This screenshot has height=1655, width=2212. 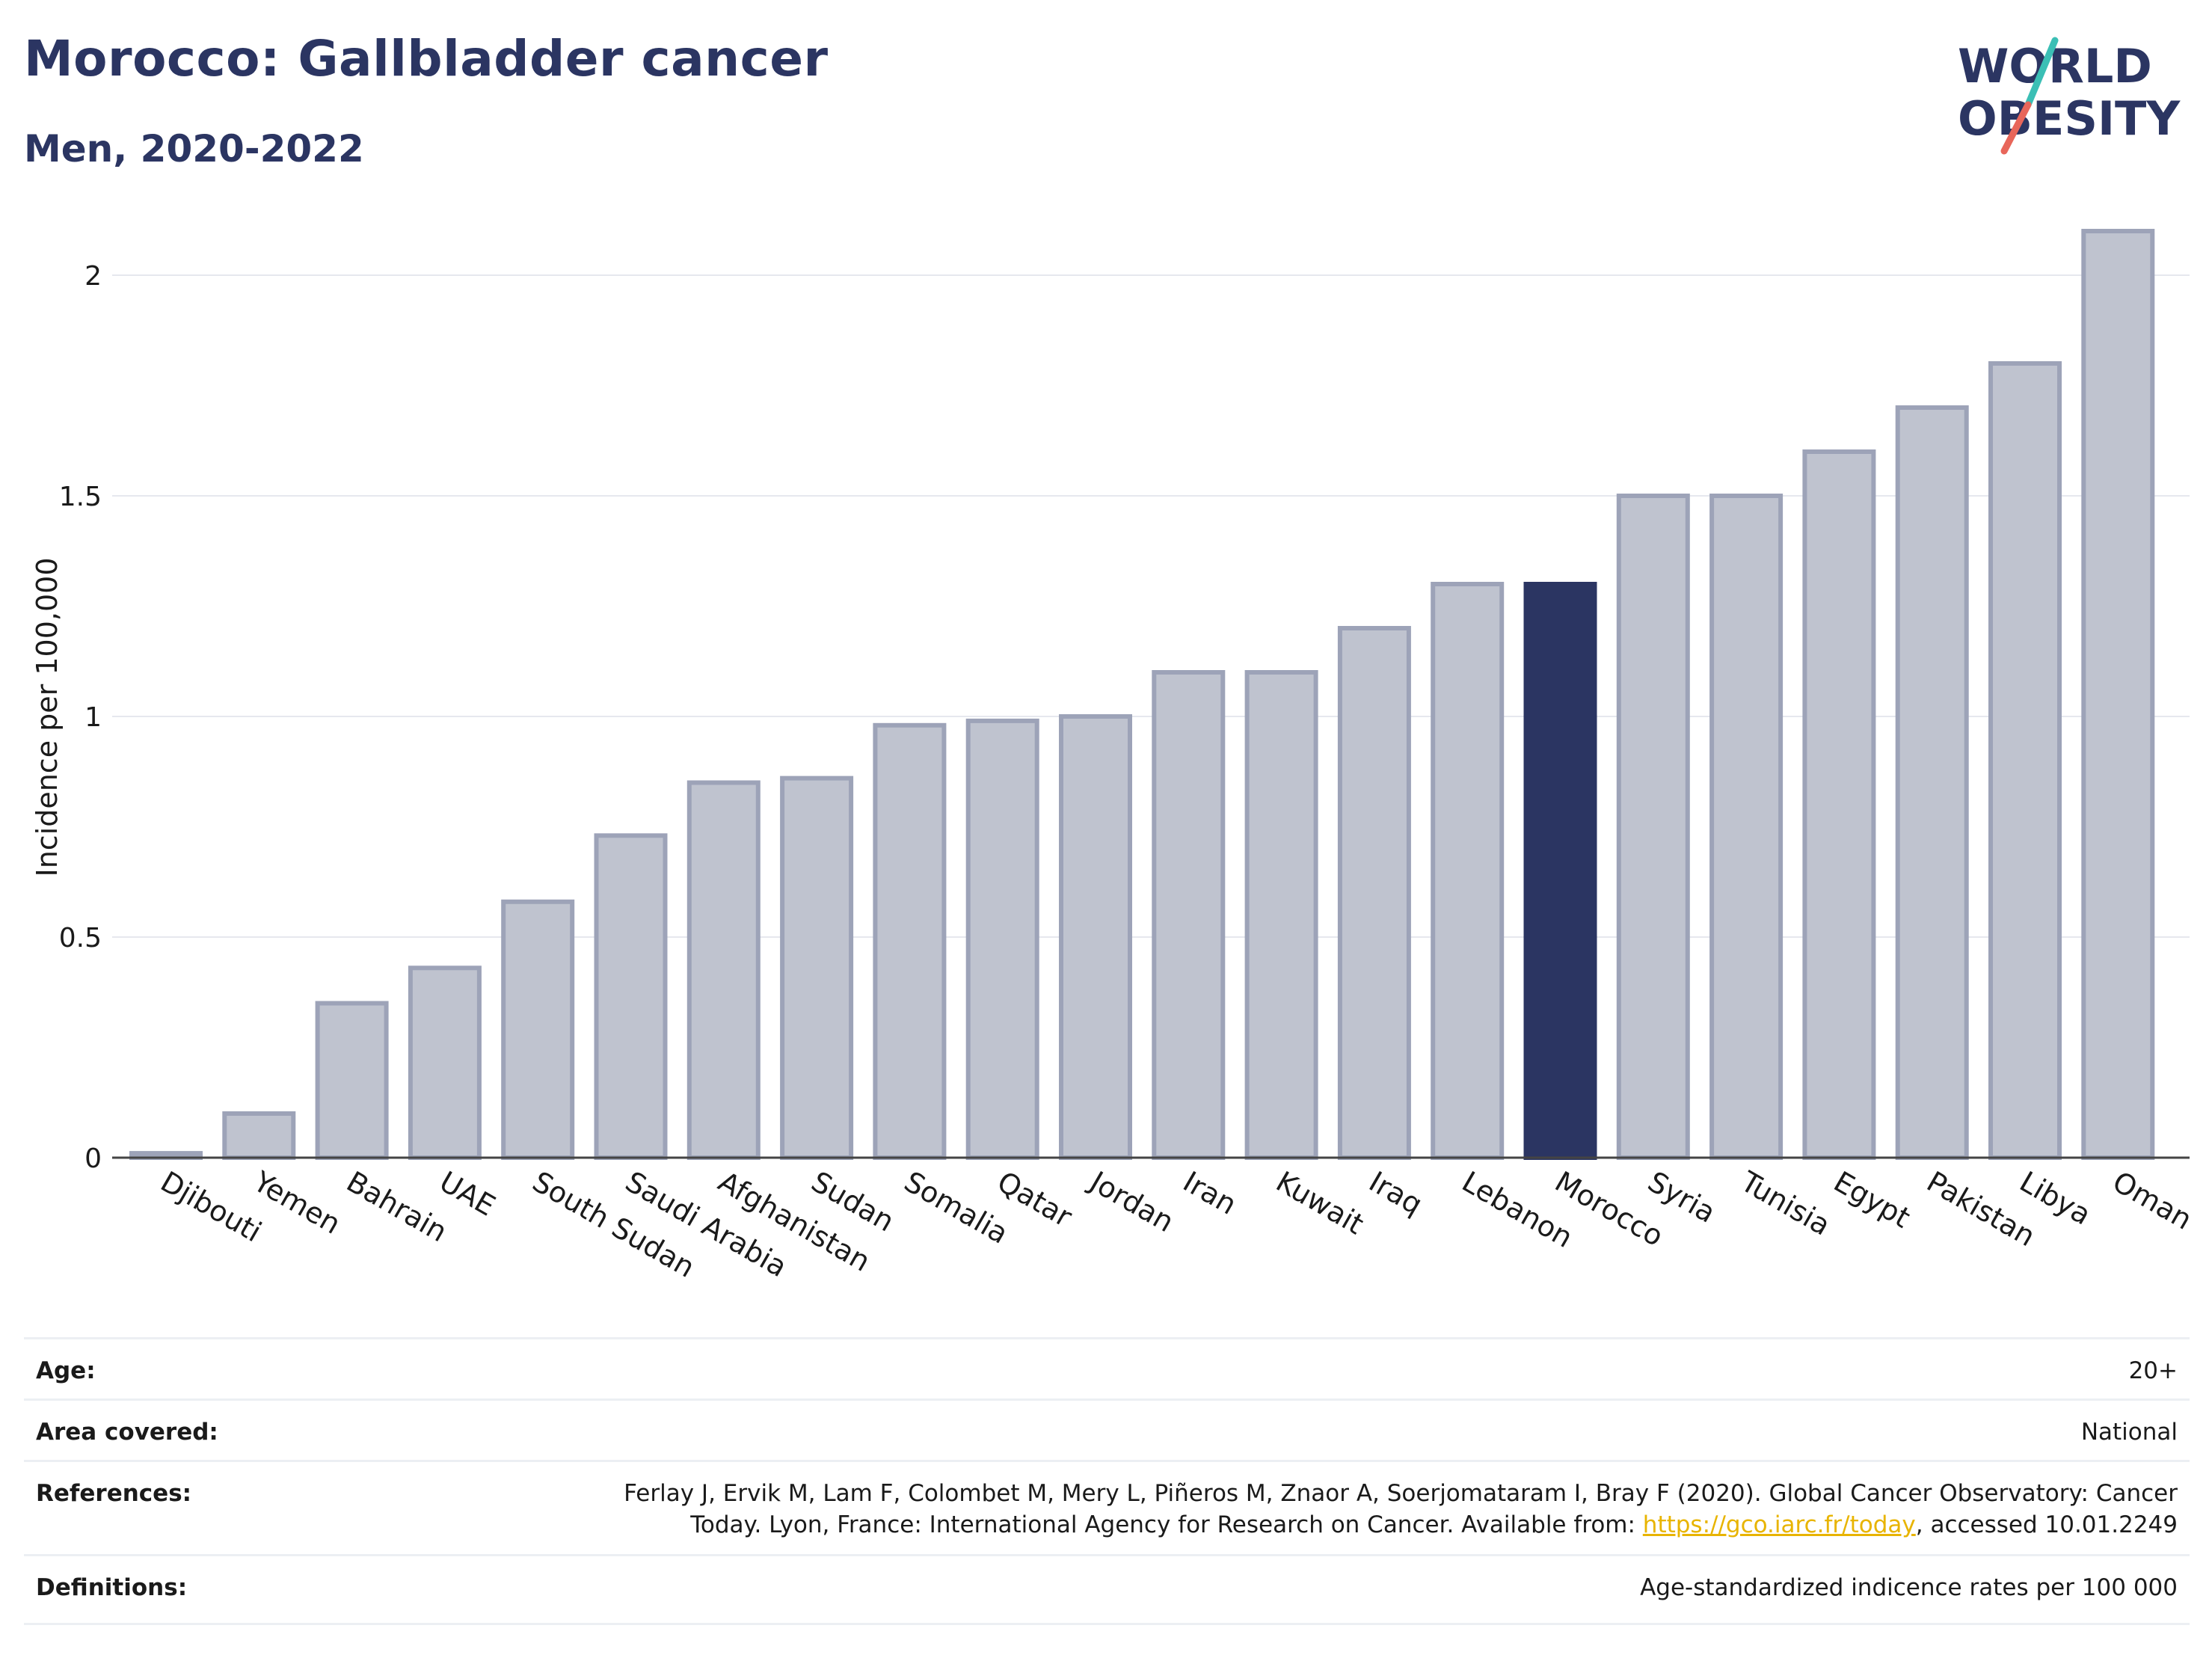 What do you see at coordinates (1210, 1193) in the screenshot?
I see `x-tick-label: Iran` at bounding box center [1210, 1193].